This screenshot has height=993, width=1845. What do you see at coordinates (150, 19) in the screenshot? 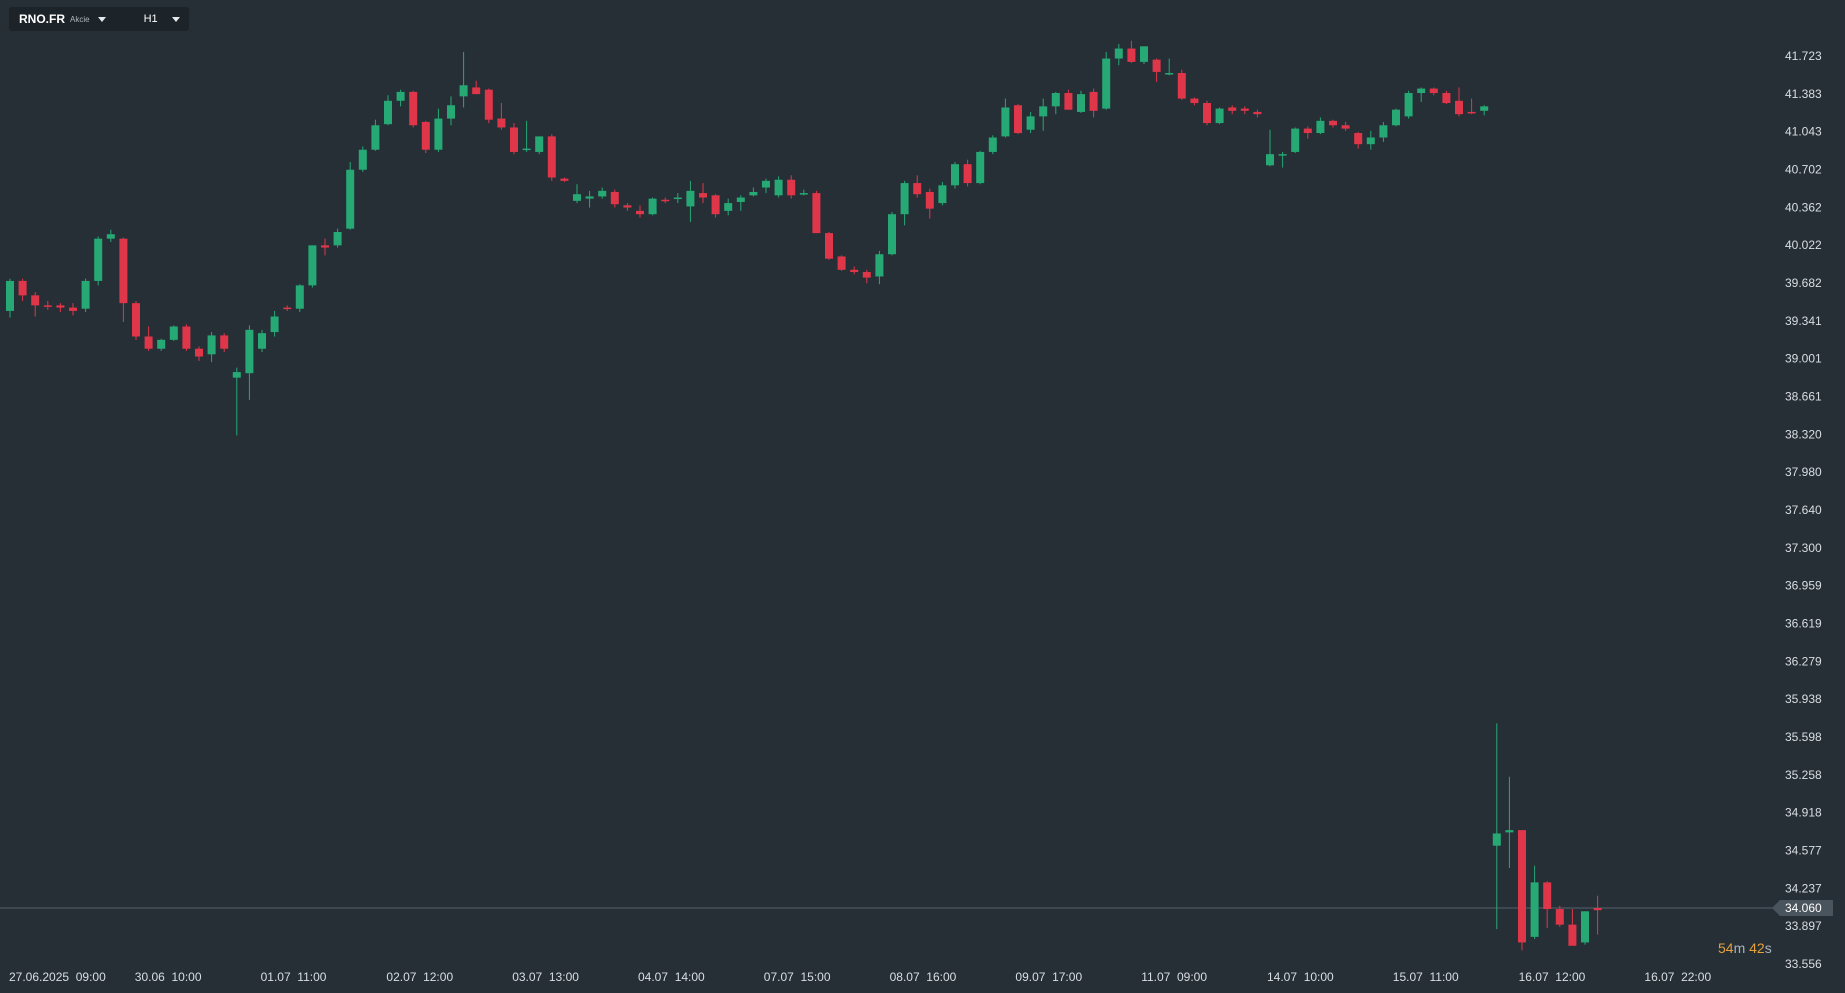
I see `timeframe-label: H1` at bounding box center [150, 19].